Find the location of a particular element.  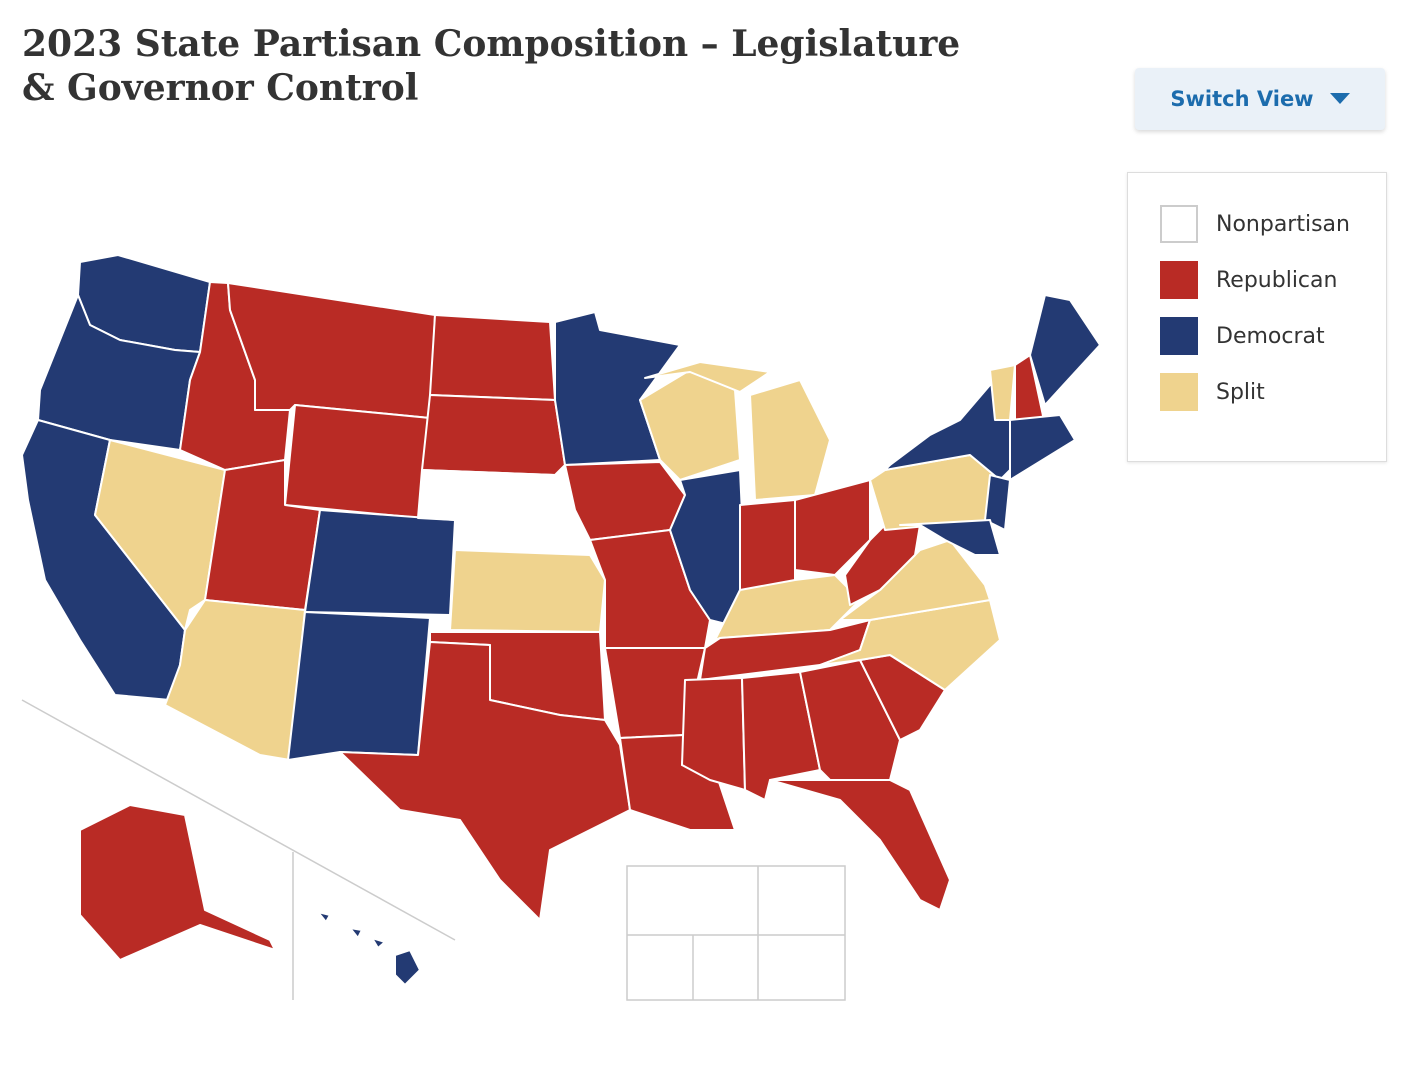

legend-item: Nonpartisan is located at coordinates (1255, 224).